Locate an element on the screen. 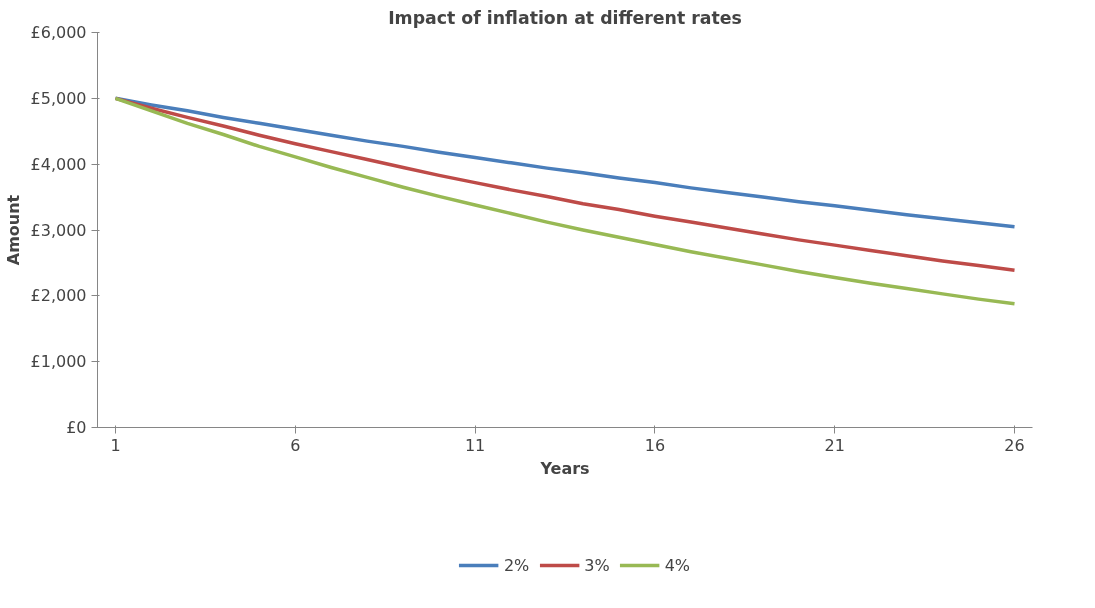 Image resolution: width=1095 pixels, height=608 pixels. y-tick-label: £0 is located at coordinates (76, 427).